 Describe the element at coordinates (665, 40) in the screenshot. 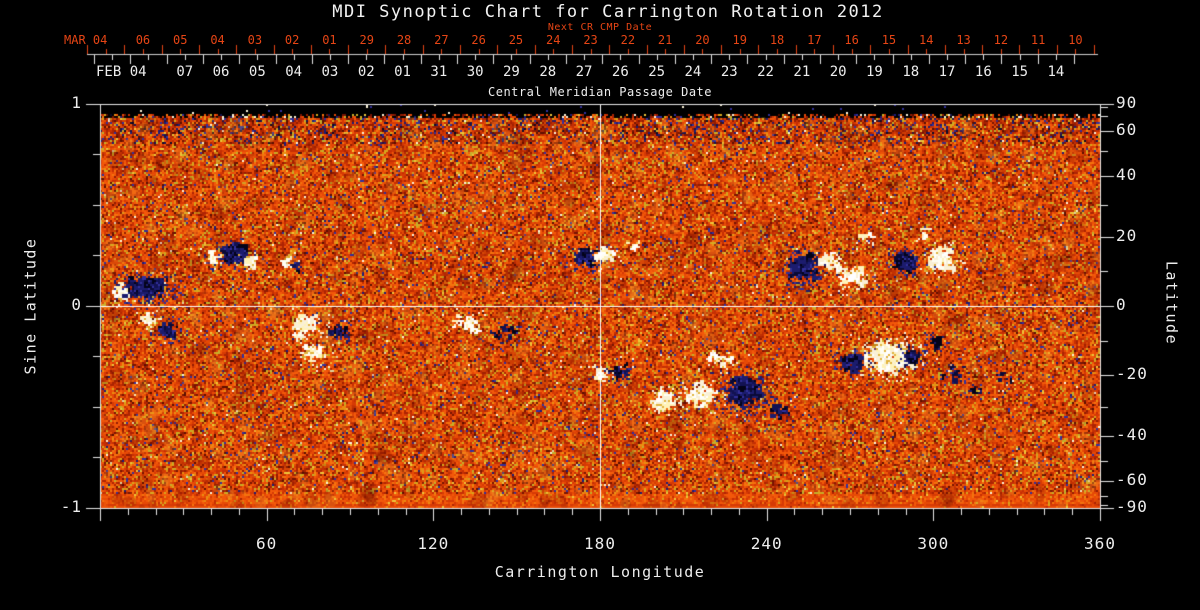

I see `next-cr-day-label: 21` at that location.